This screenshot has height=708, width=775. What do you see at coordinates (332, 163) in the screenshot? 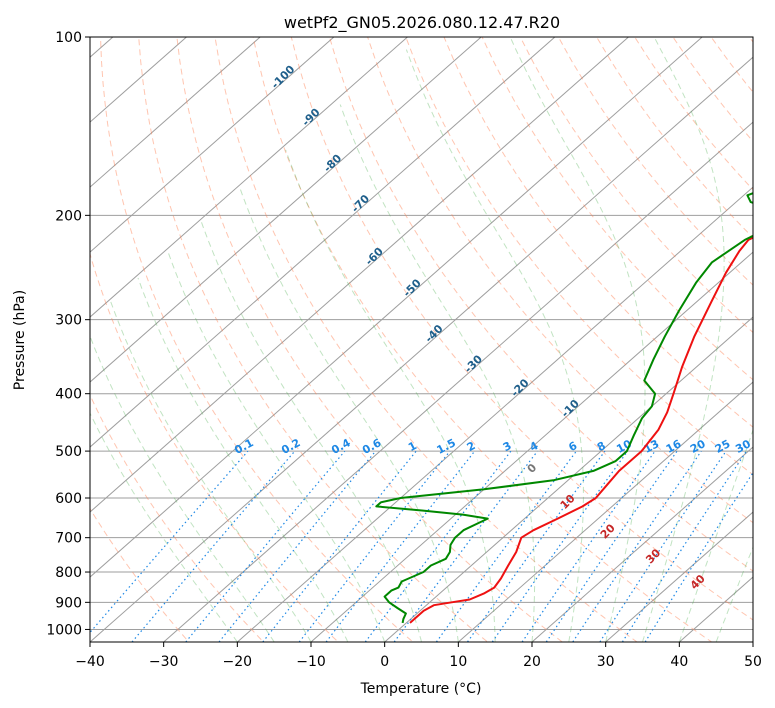
I see `dry-adiabat-label: -80` at bounding box center [332, 163].